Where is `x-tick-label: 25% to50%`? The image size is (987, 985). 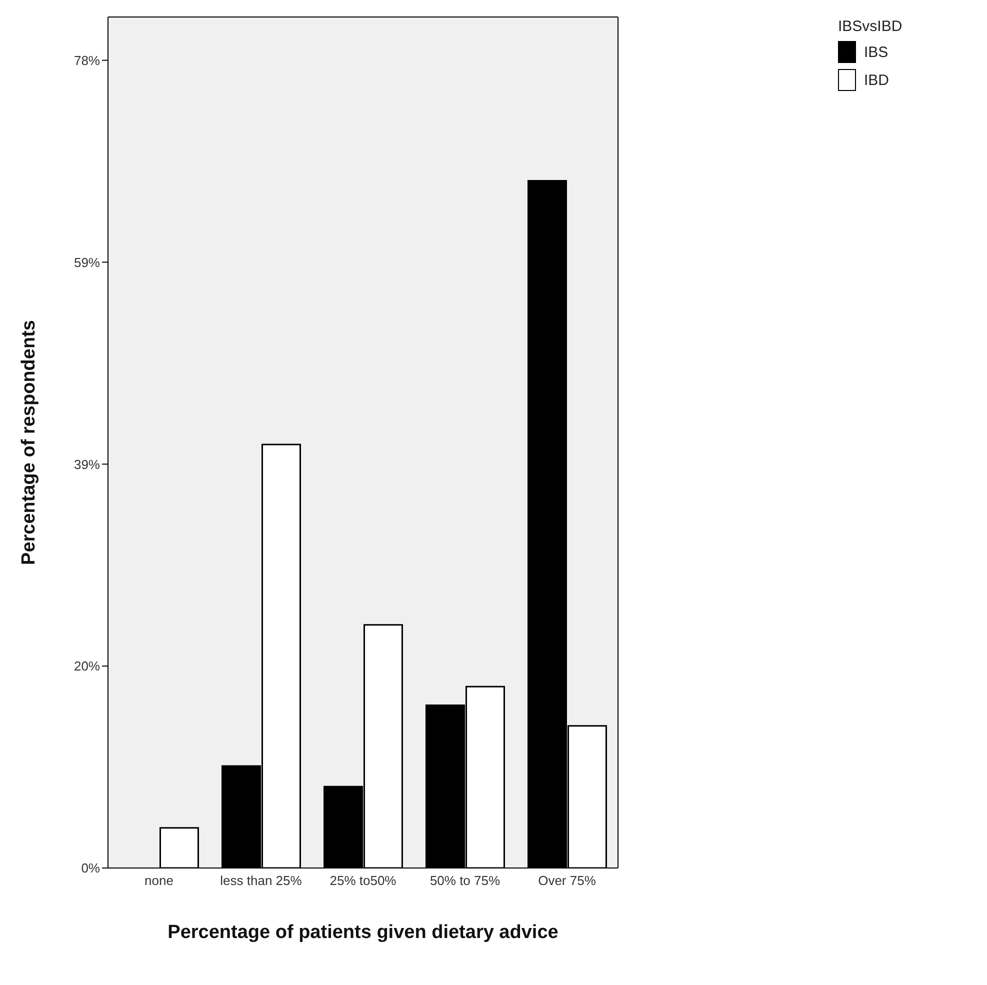 x-tick-label: 25% to50% is located at coordinates (363, 880).